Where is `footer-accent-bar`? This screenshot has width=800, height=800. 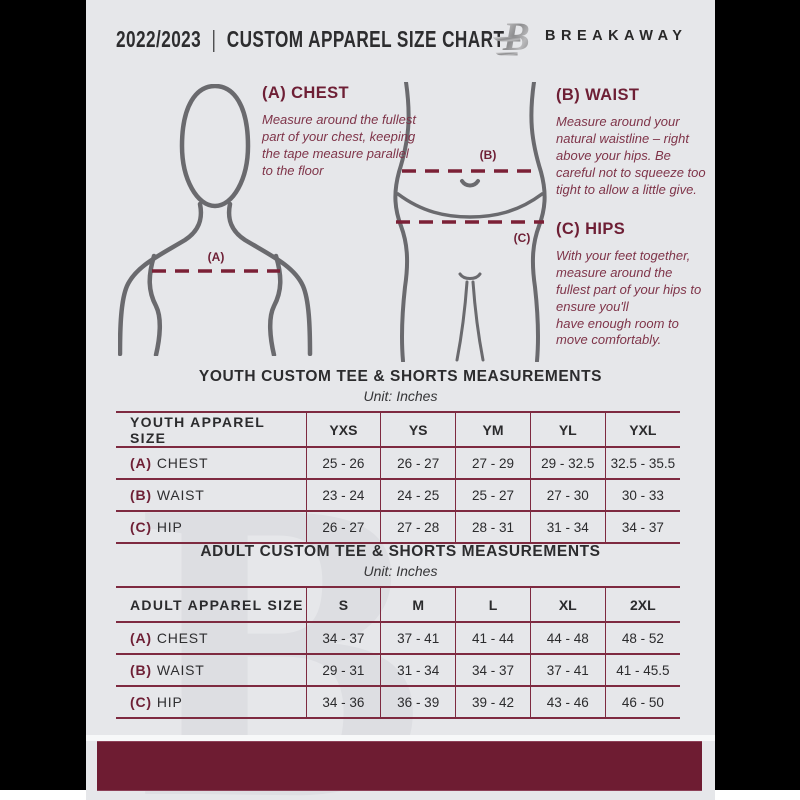
footer-accent-bar is located at coordinates (399, 766).